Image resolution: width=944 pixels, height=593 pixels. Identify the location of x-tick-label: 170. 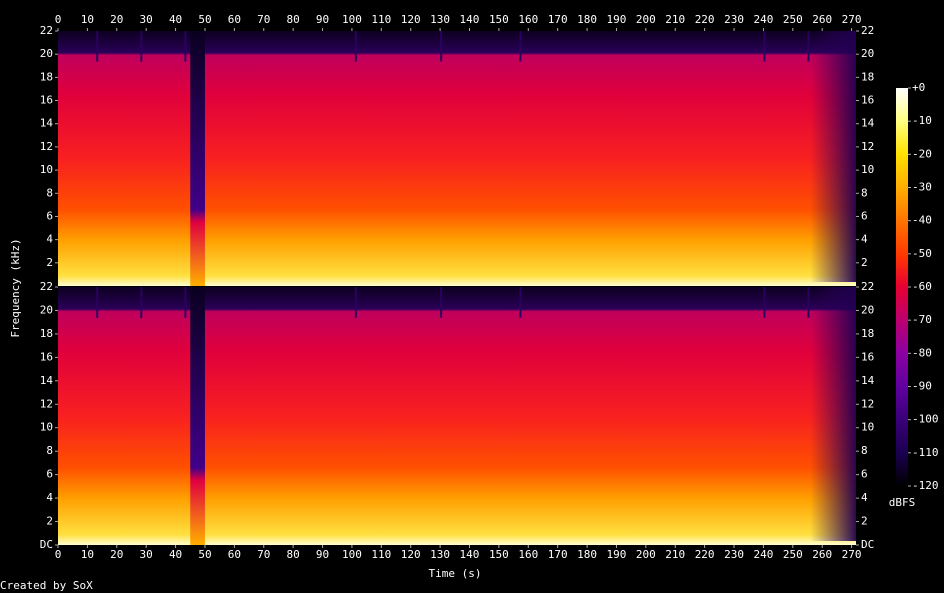
(558, 554).